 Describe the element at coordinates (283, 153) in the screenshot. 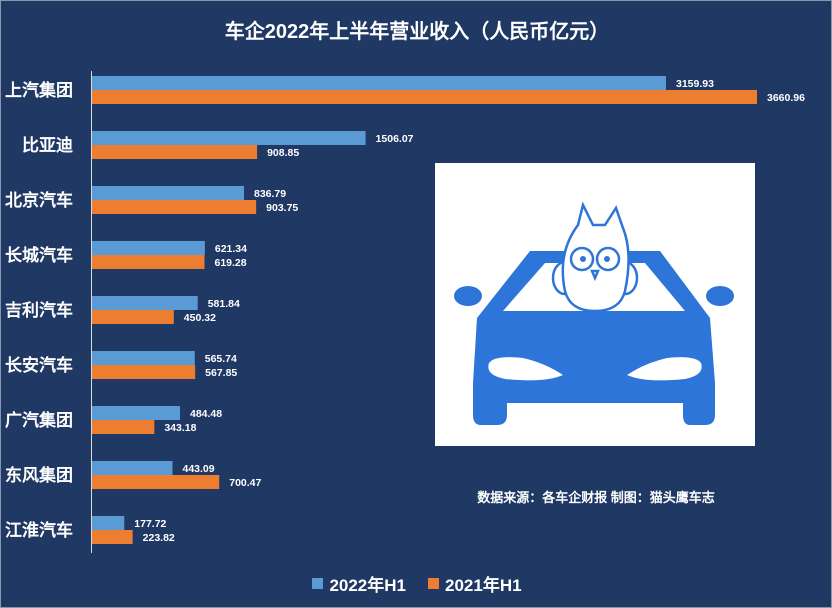

I see `value-label: 908.85` at that location.